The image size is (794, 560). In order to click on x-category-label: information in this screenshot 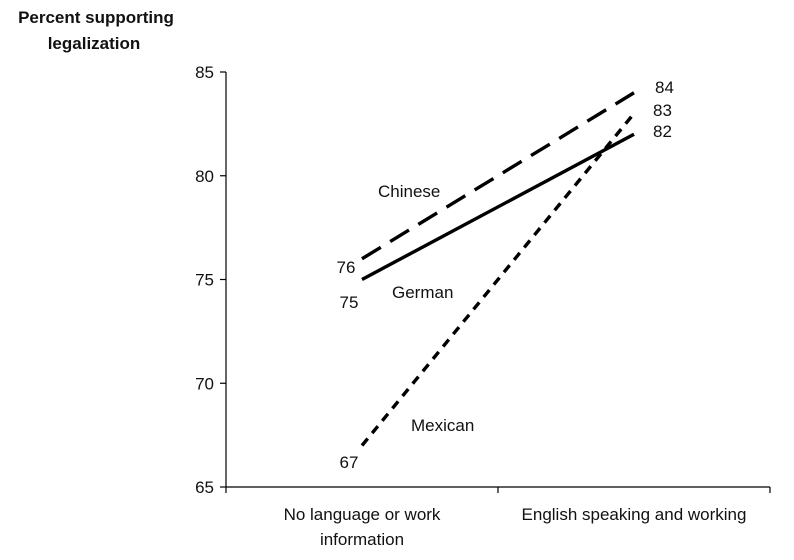, I will do `click(362, 539)`.